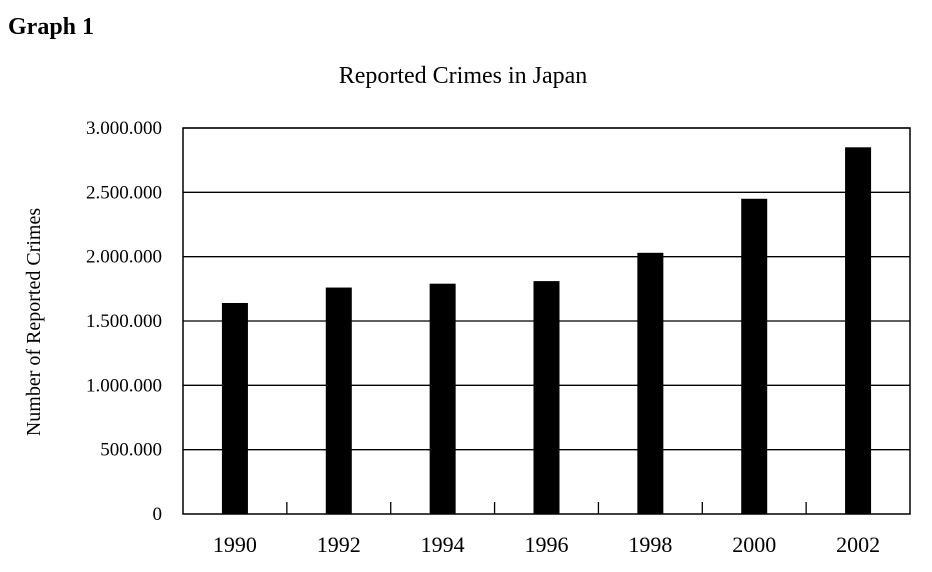 This screenshot has height=572, width=932. What do you see at coordinates (443, 544) in the screenshot?
I see `x-tick-label: 1994` at bounding box center [443, 544].